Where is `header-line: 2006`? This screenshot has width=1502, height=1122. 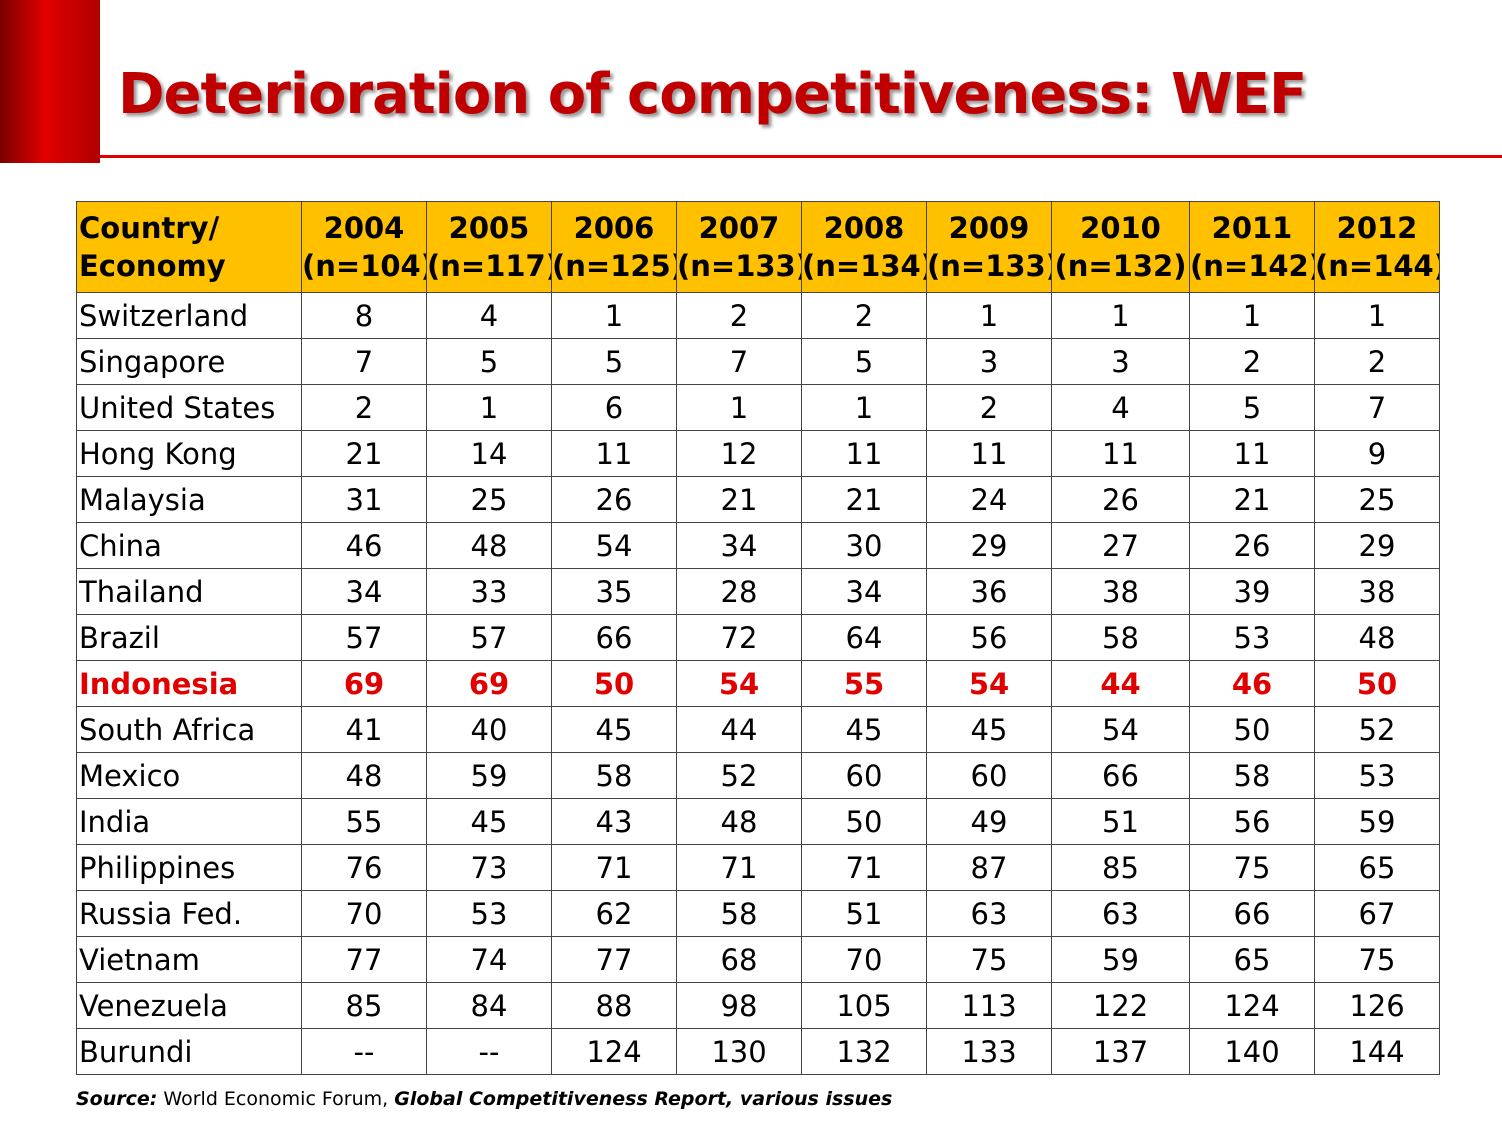 header-line: 2006 is located at coordinates (614, 228).